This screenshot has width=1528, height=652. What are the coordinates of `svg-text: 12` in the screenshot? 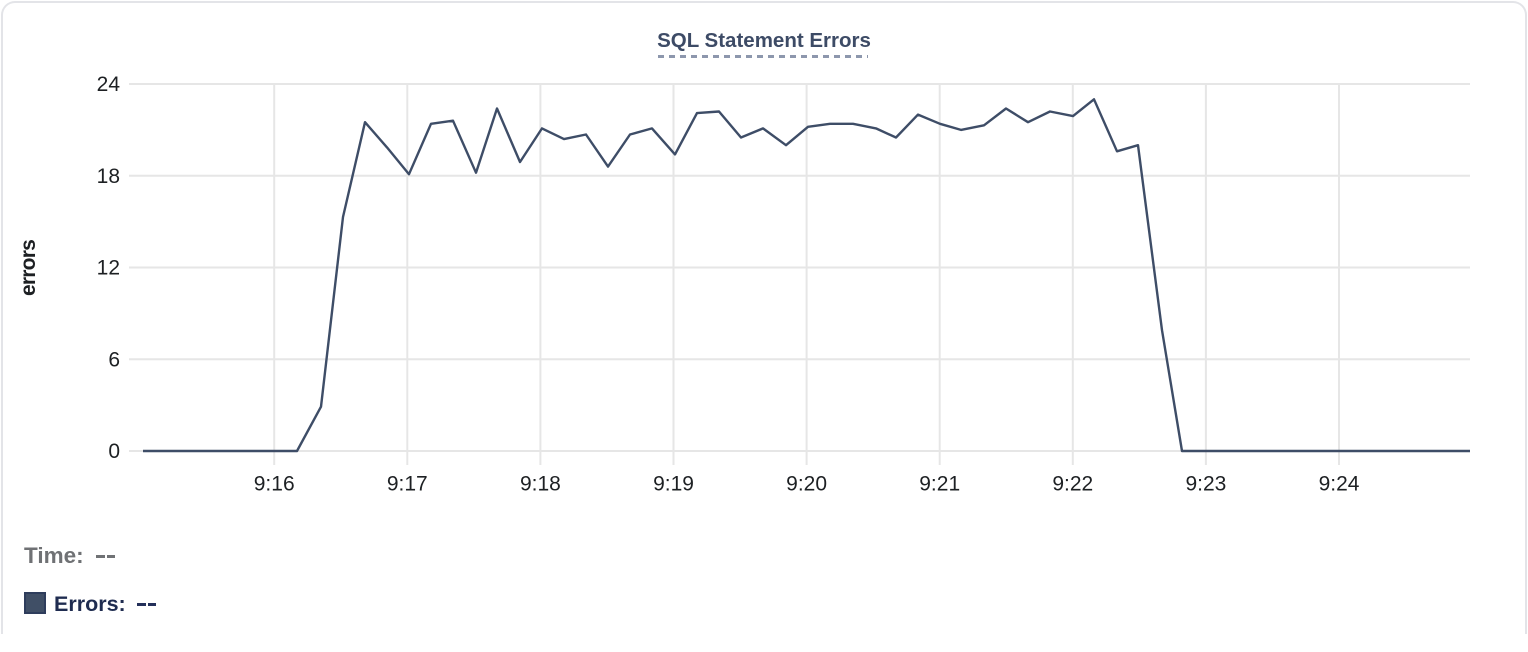 It's located at (108, 268).